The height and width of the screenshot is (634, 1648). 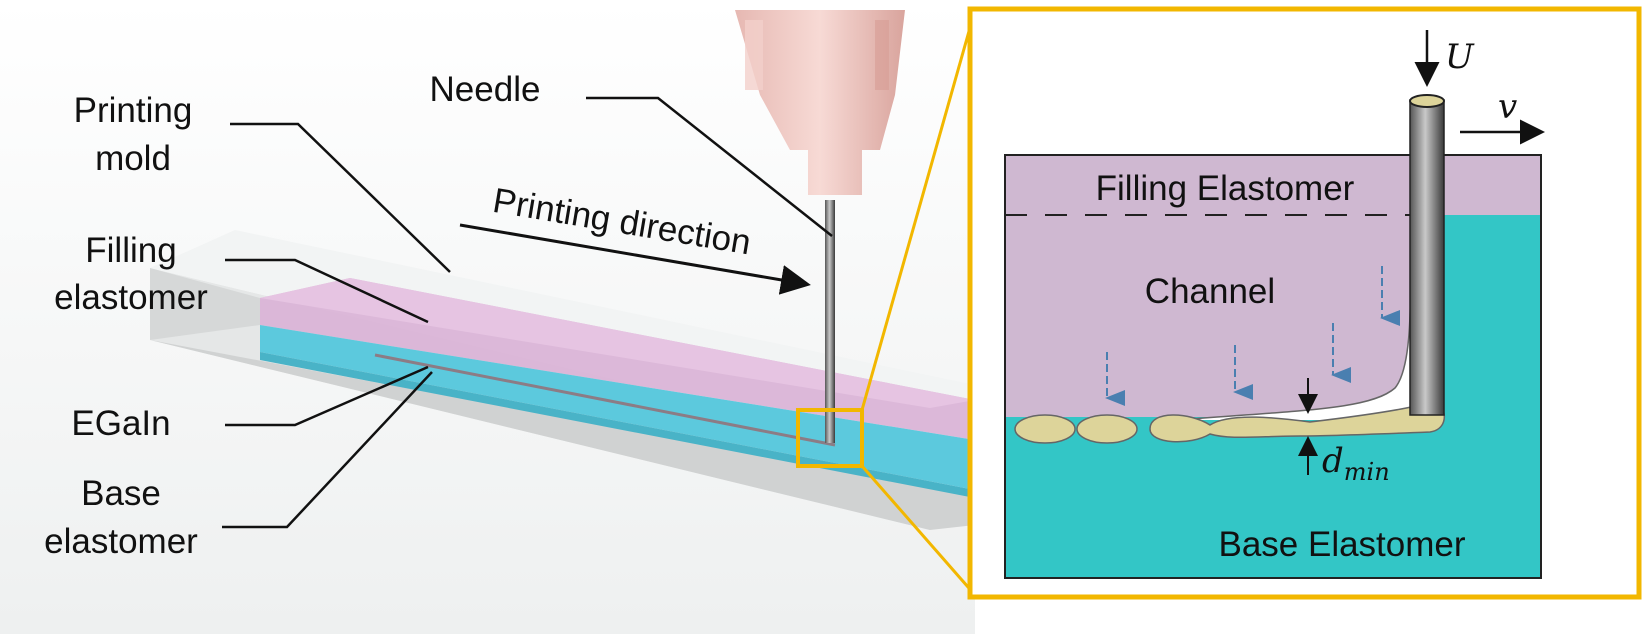 I want to click on leader-egain, so click(x=327, y=396).